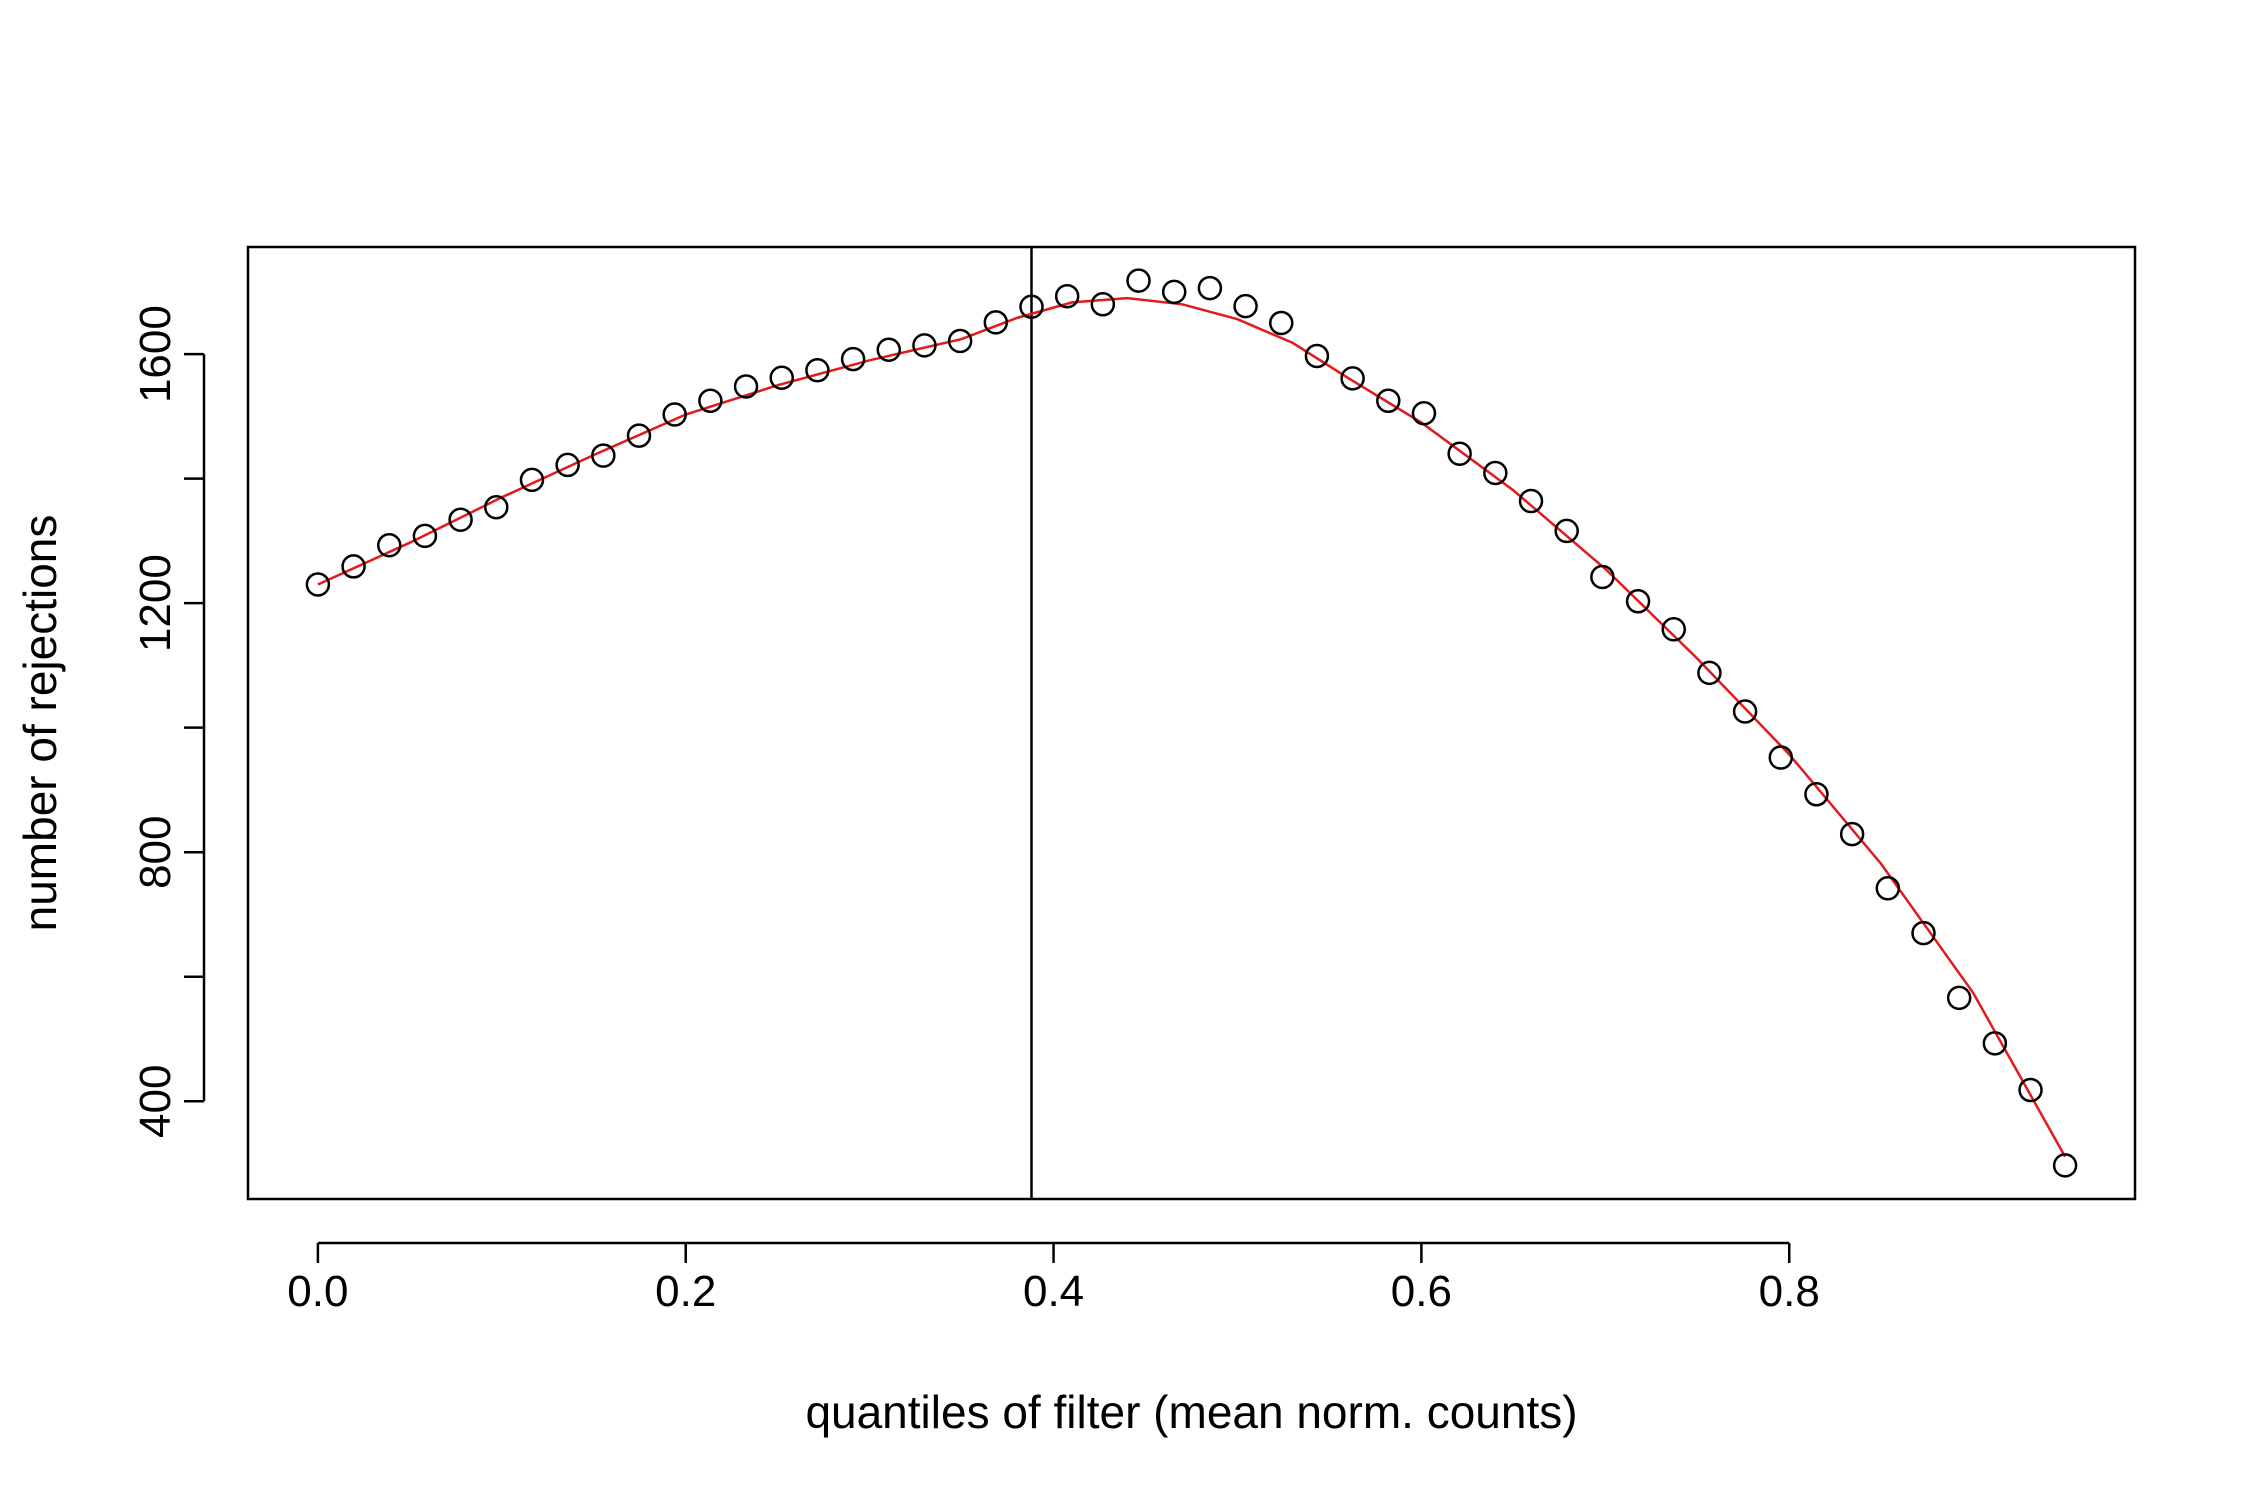 This screenshot has height=1500, width=2250. Describe the element at coordinates (1053, 1291) in the screenshot. I see `x-tick-label: 0.4` at that location.